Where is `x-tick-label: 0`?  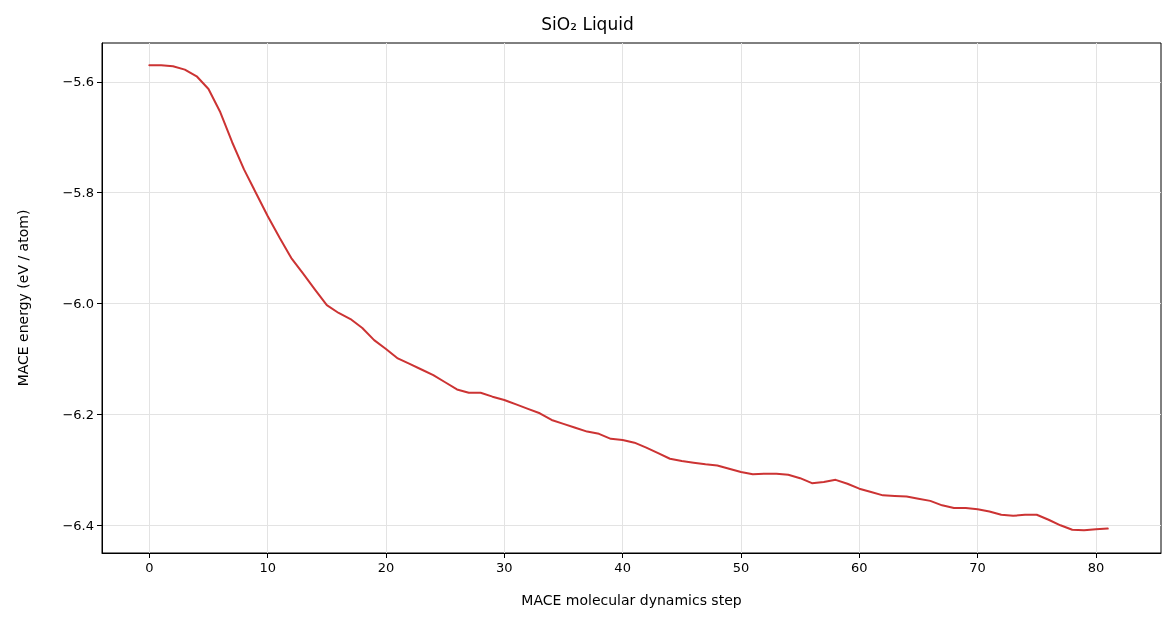
x-tick-label: 0 is located at coordinates (149, 567).